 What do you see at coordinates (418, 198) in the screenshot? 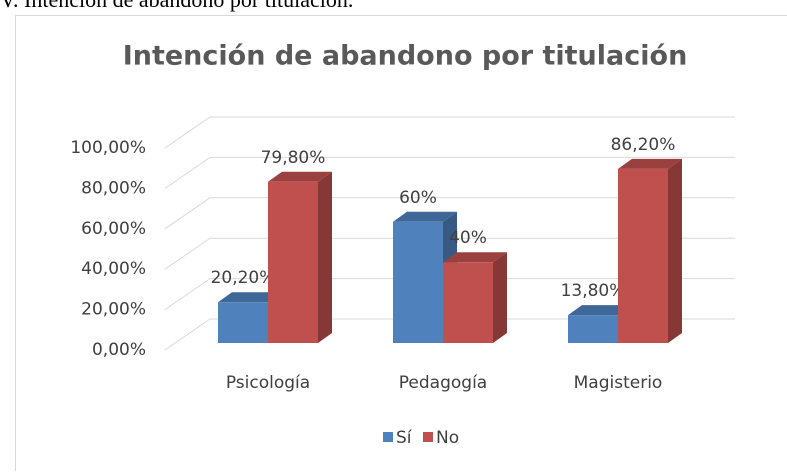
I see `data-label: 60%` at bounding box center [418, 198].